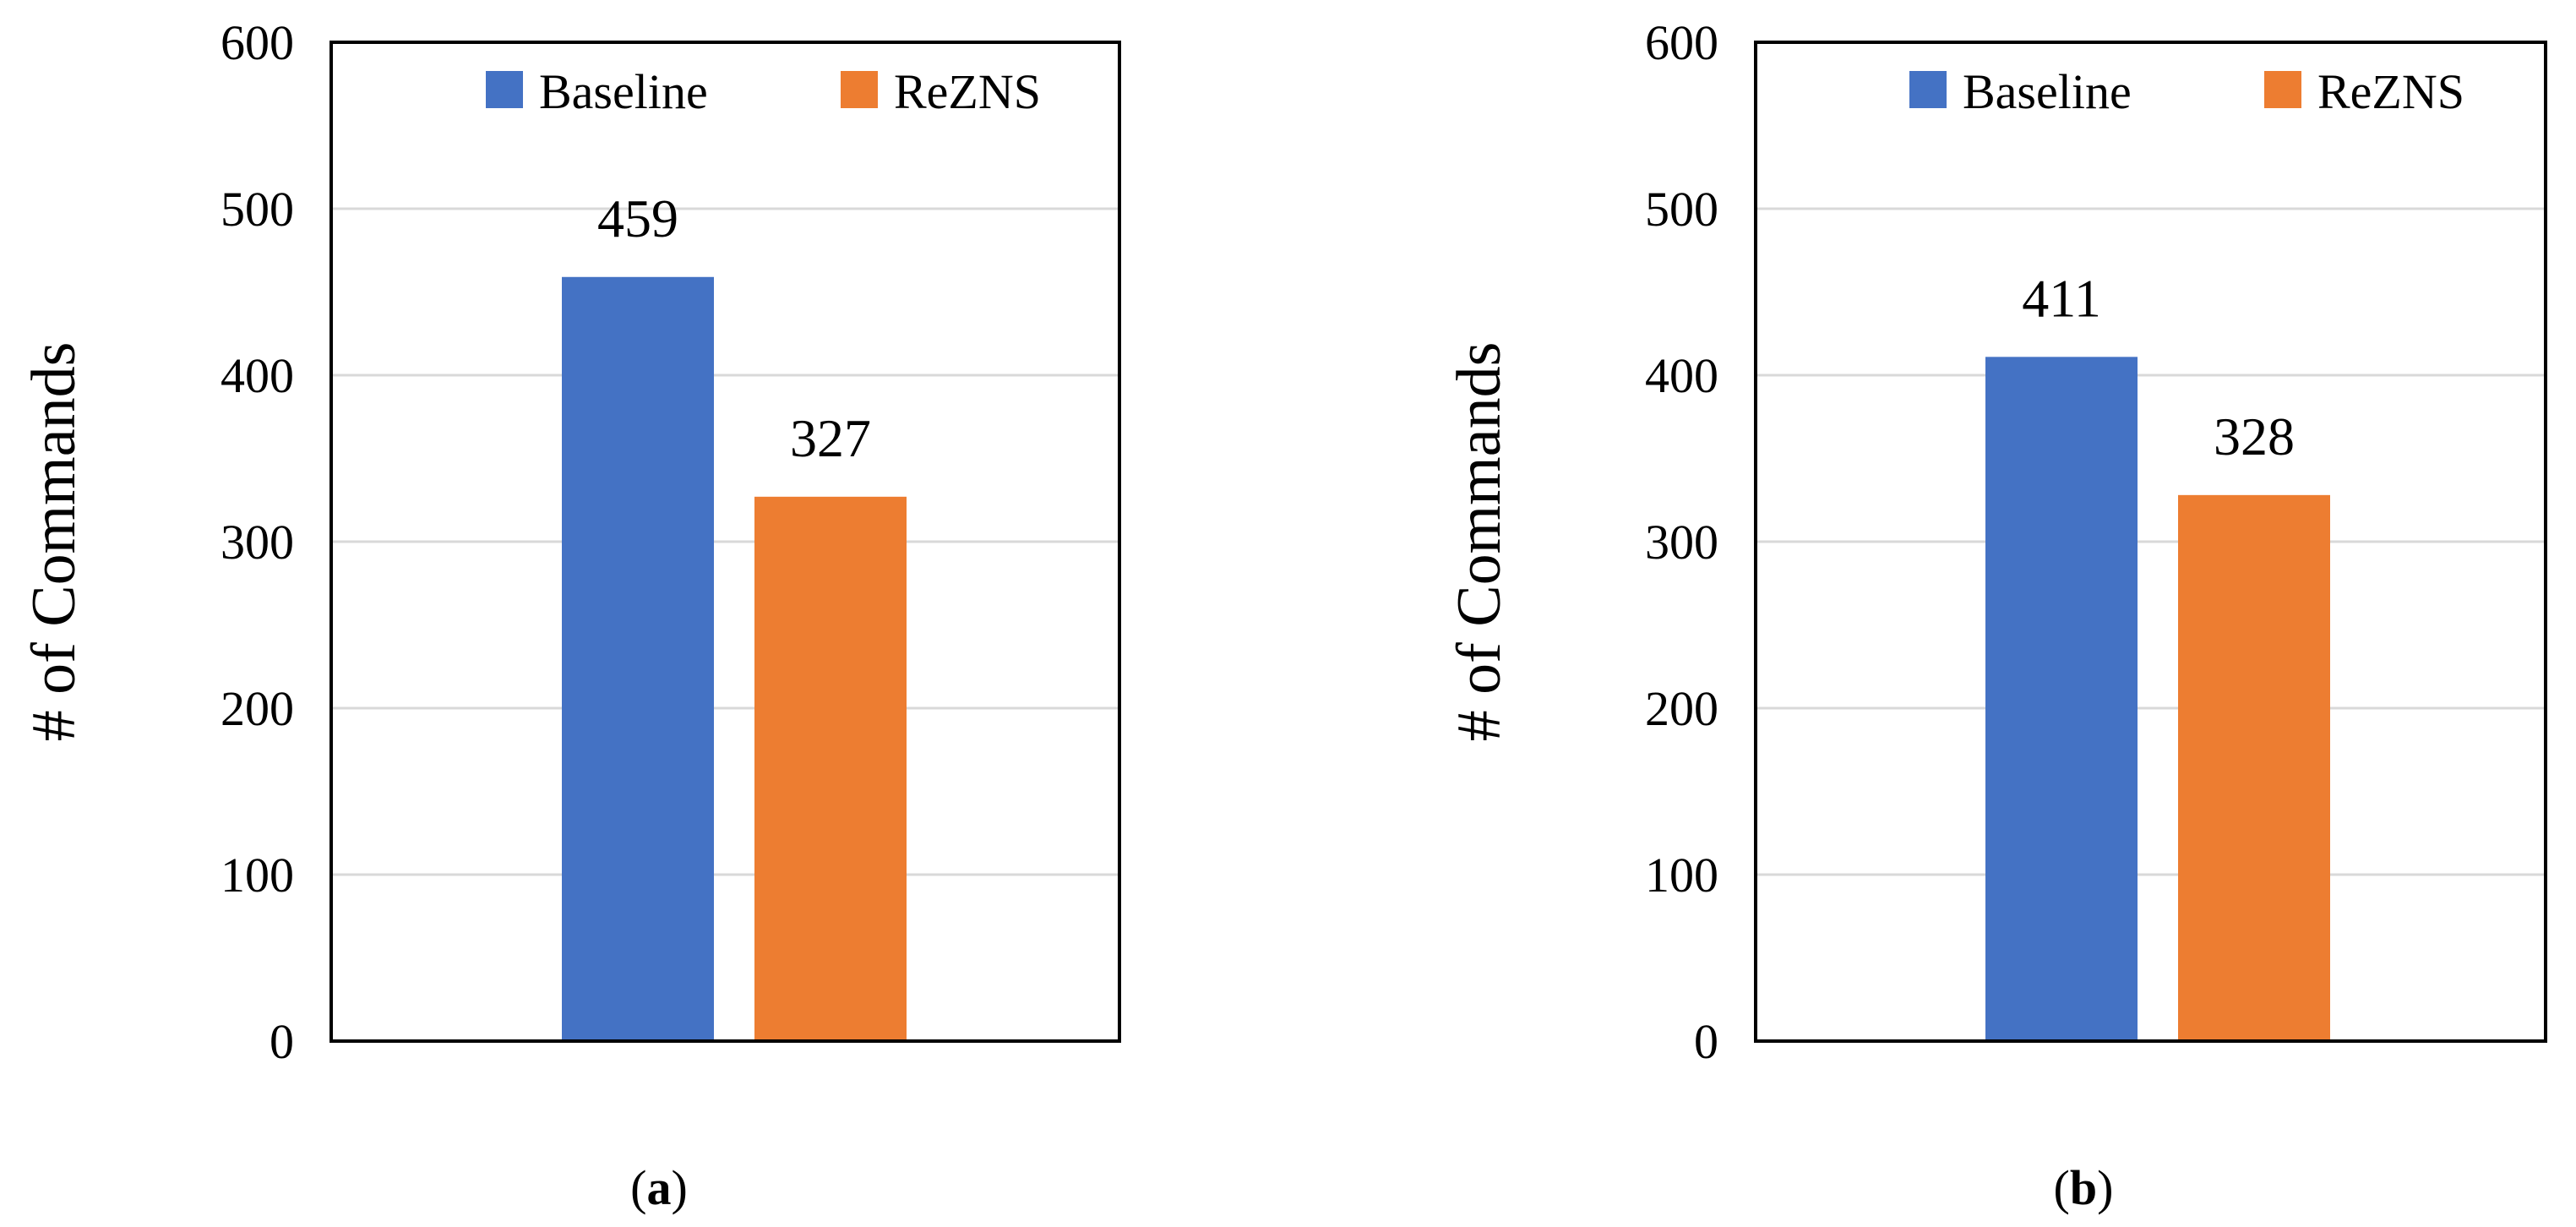  What do you see at coordinates (830, 438) in the screenshot?
I see `data-label-rezns: 327` at bounding box center [830, 438].